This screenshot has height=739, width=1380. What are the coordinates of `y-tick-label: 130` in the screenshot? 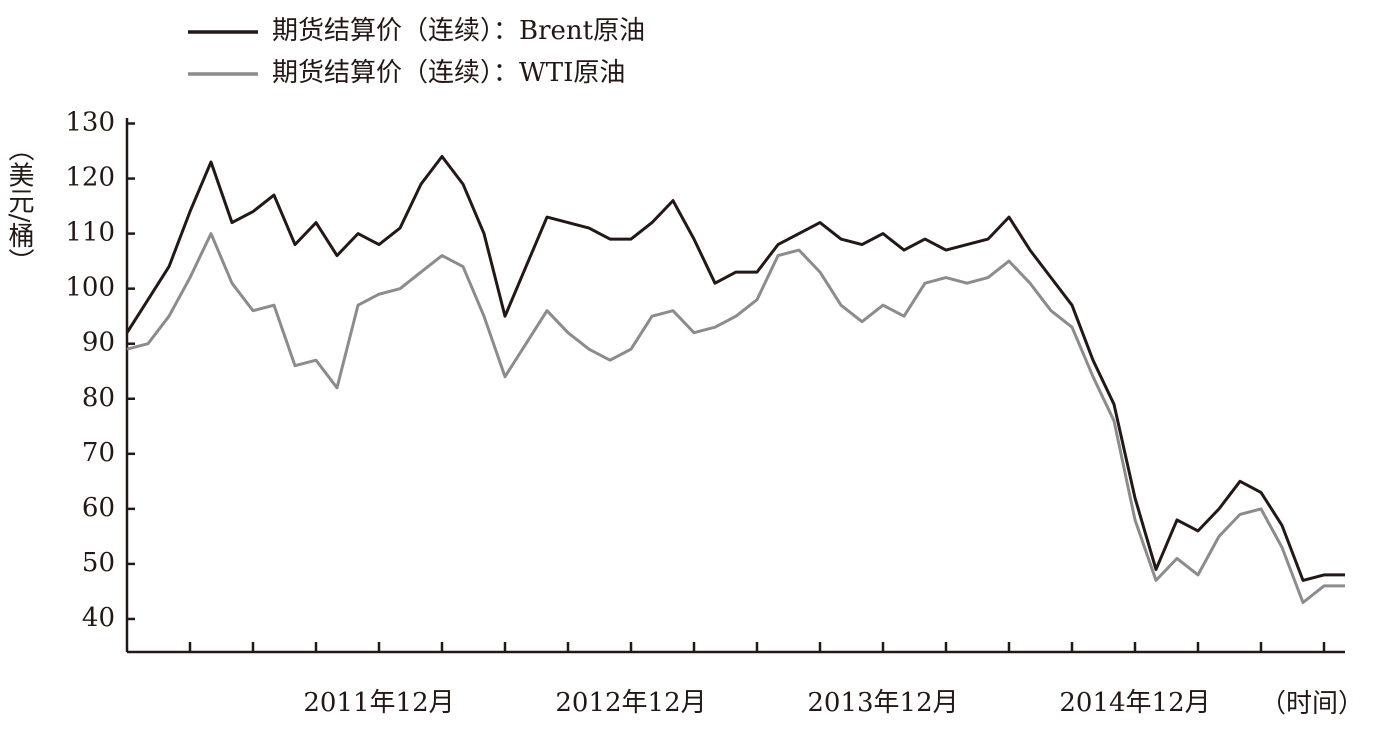 It's located at (90, 123).